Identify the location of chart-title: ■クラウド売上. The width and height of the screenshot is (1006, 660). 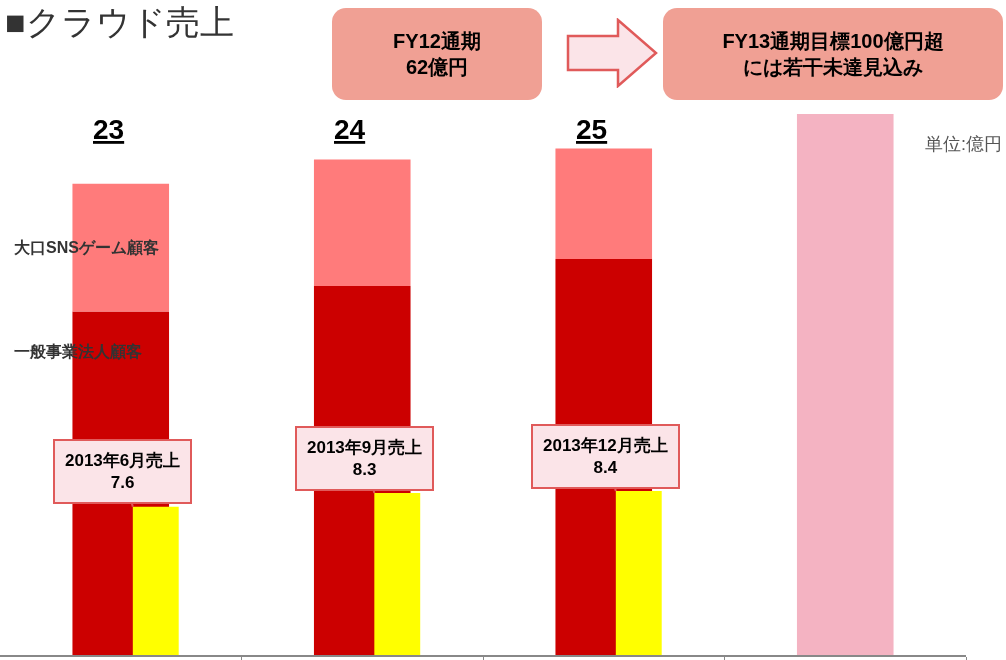
(119, 21).